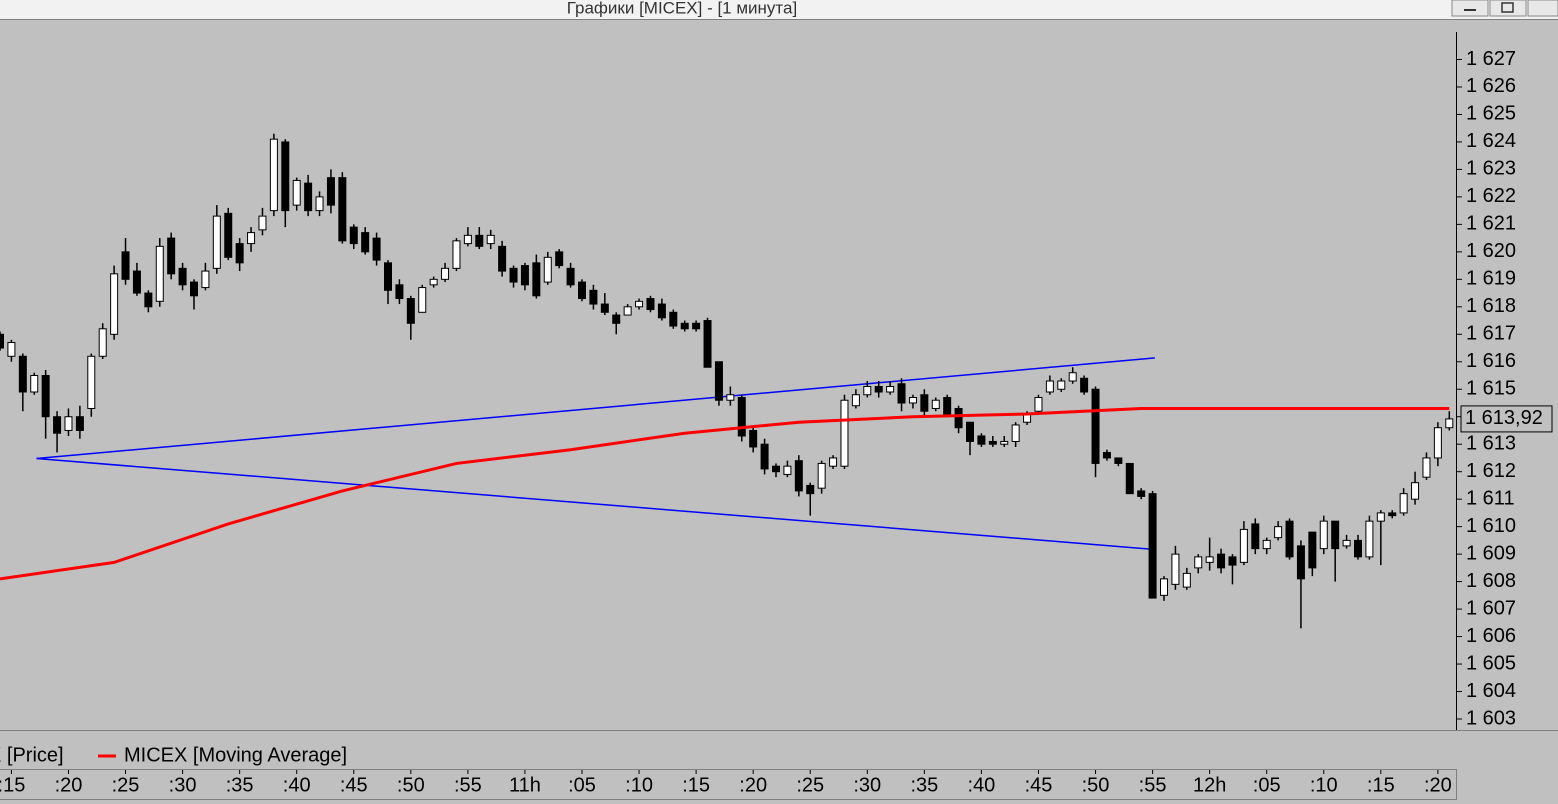 Image resolution: width=1558 pixels, height=804 pixels. I want to click on restore-icon, so click(1507, 7).